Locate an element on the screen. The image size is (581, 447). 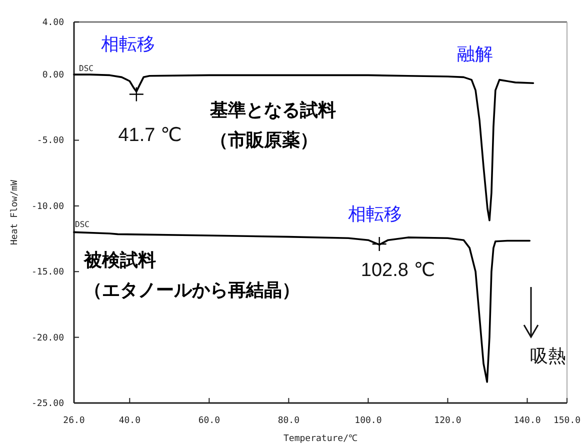
x-tick-label: 60.0 is located at coordinates (209, 421).